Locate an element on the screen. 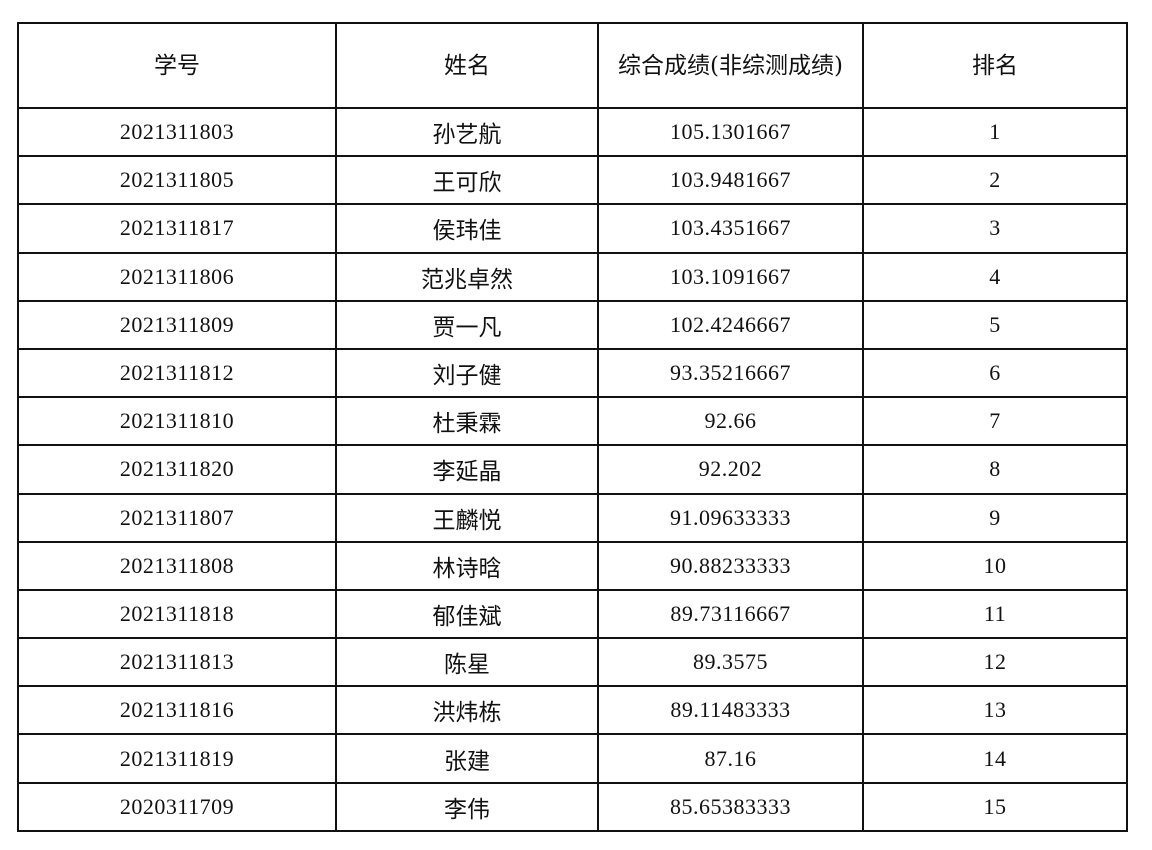 The width and height of the screenshot is (1152, 850). student-id-cell: 2021311820 is located at coordinates (177, 469).